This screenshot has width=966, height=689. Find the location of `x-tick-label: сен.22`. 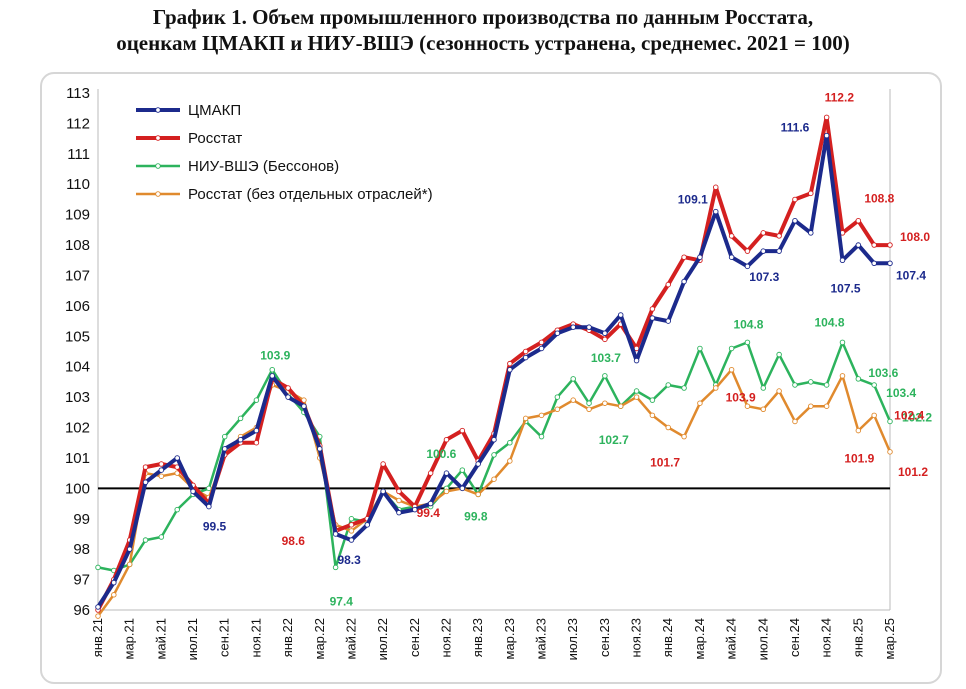

x-tick-label: сен.22 is located at coordinates (414, 637).